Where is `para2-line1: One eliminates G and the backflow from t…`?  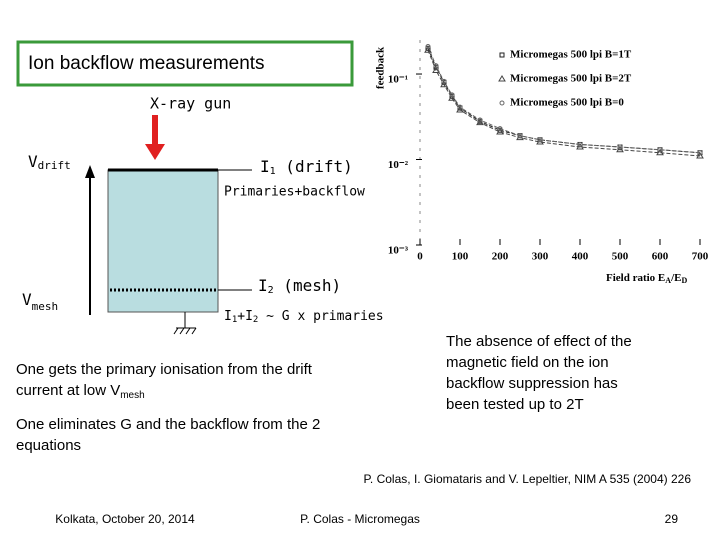 para2-line1: One eliminates G and the backflow from t… is located at coordinates (168, 424).